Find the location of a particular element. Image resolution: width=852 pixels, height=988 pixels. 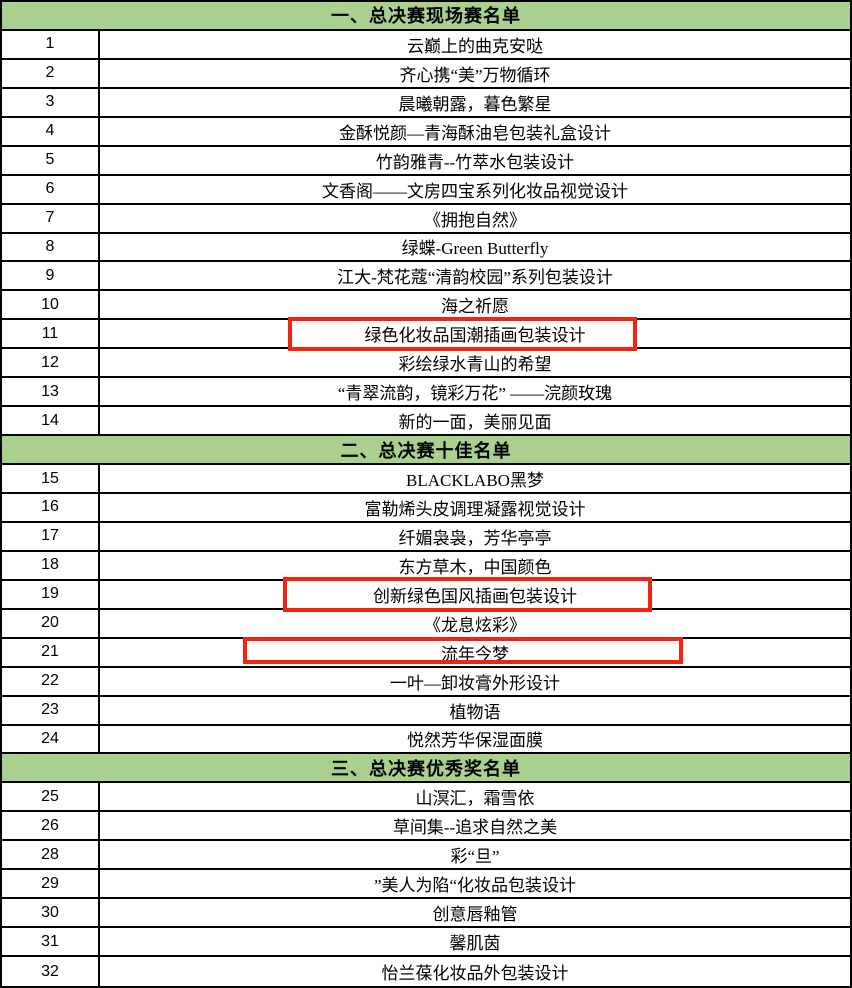

entry-name-cell: 流年今梦 is located at coordinates (475, 651).